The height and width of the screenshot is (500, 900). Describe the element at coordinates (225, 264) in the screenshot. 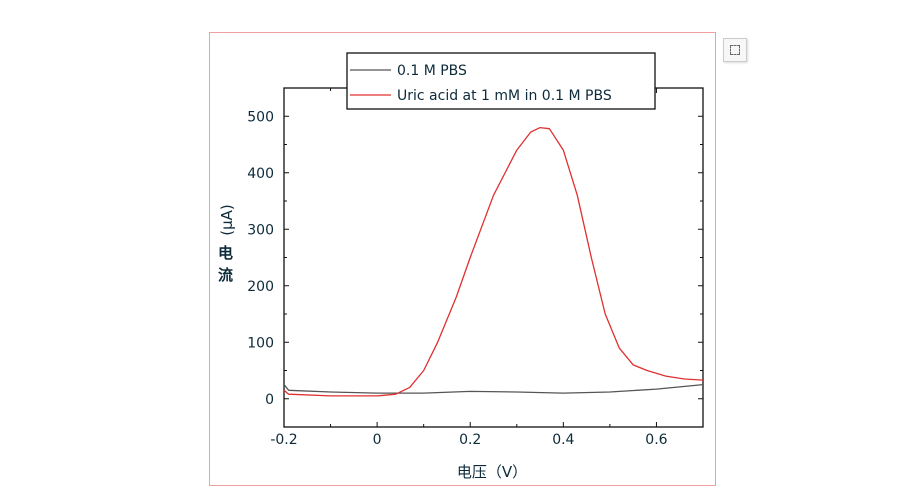

I see `y-axis-label: 电流` at that location.